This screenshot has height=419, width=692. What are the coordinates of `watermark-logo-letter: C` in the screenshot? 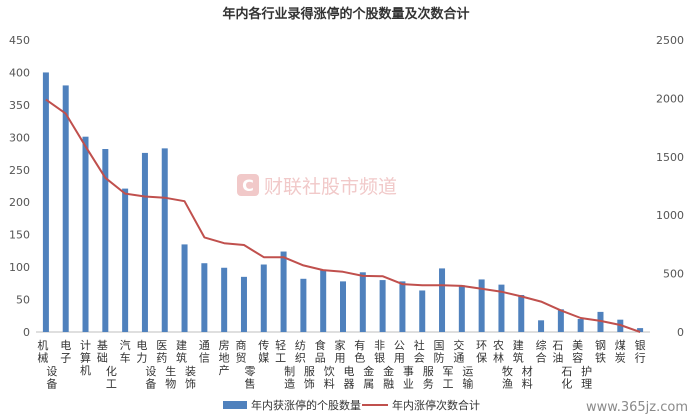 It's located at (248, 185).